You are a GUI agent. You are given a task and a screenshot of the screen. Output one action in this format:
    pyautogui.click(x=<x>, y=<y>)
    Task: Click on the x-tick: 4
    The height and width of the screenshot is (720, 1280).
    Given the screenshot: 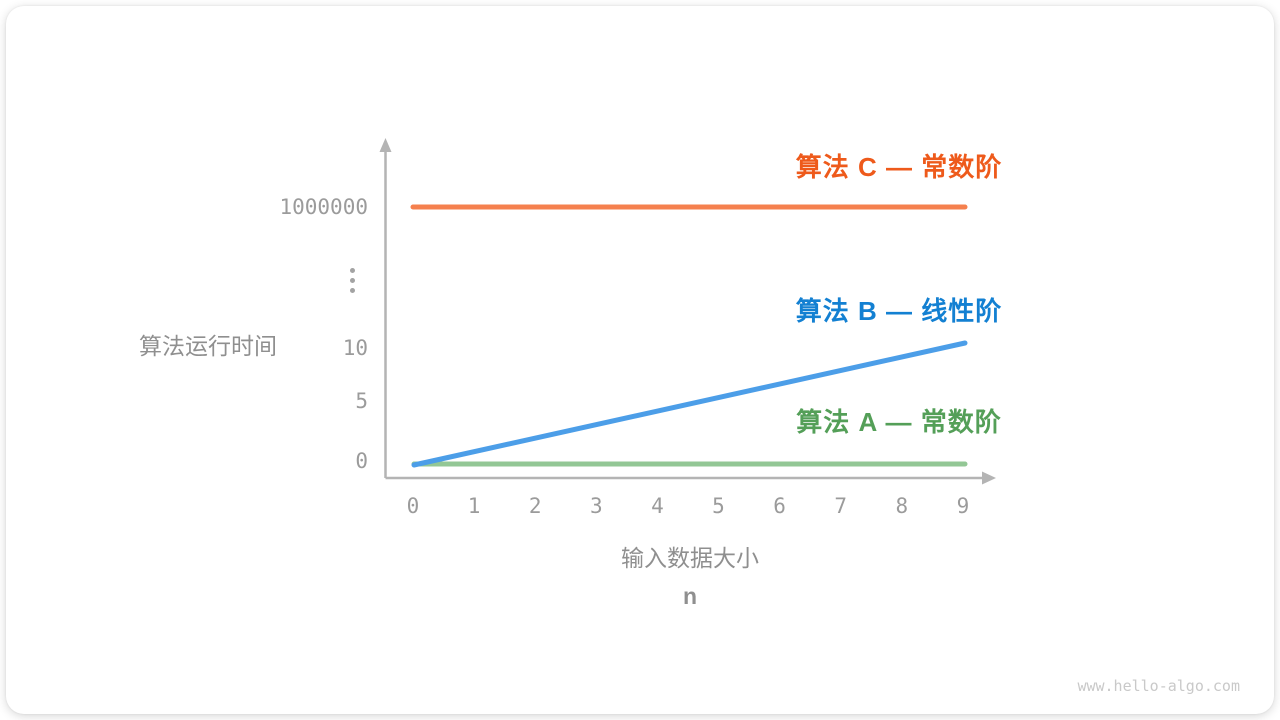 What is the action you would take?
    pyautogui.click(x=657, y=506)
    